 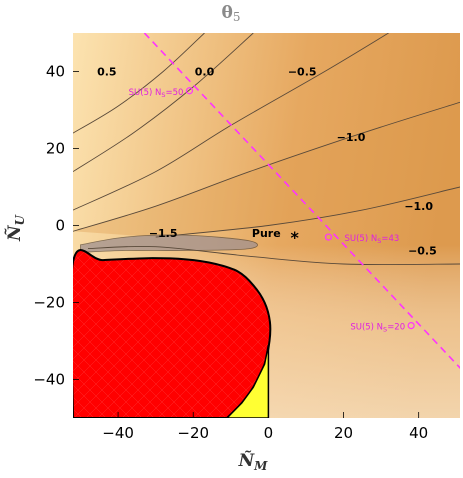 I want to click on x-tick-label: −40, so click(x=118, y=433).